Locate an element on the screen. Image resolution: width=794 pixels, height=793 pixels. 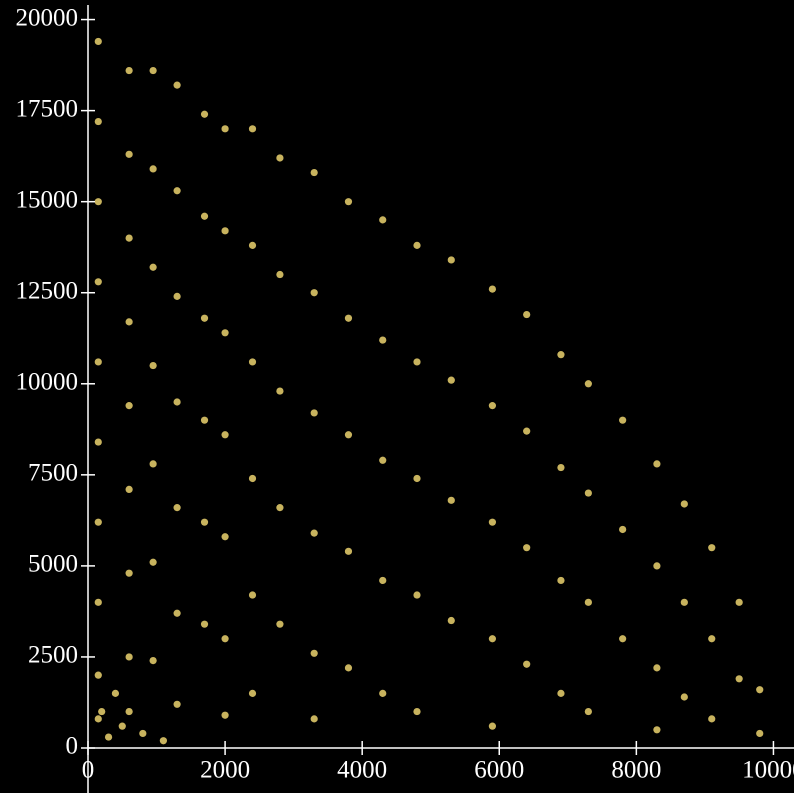
y-tick-label: 7500 is located at coordinates (53, 473).